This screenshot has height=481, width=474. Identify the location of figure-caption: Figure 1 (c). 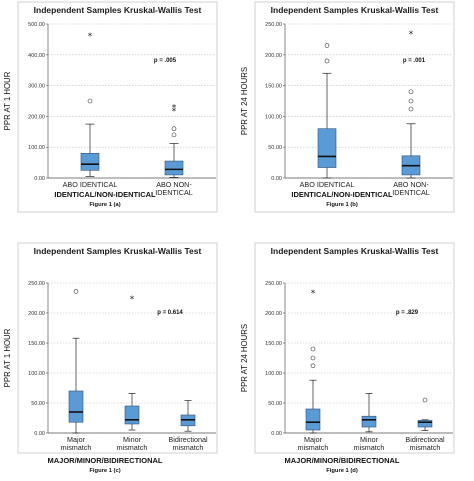
(104, 471).